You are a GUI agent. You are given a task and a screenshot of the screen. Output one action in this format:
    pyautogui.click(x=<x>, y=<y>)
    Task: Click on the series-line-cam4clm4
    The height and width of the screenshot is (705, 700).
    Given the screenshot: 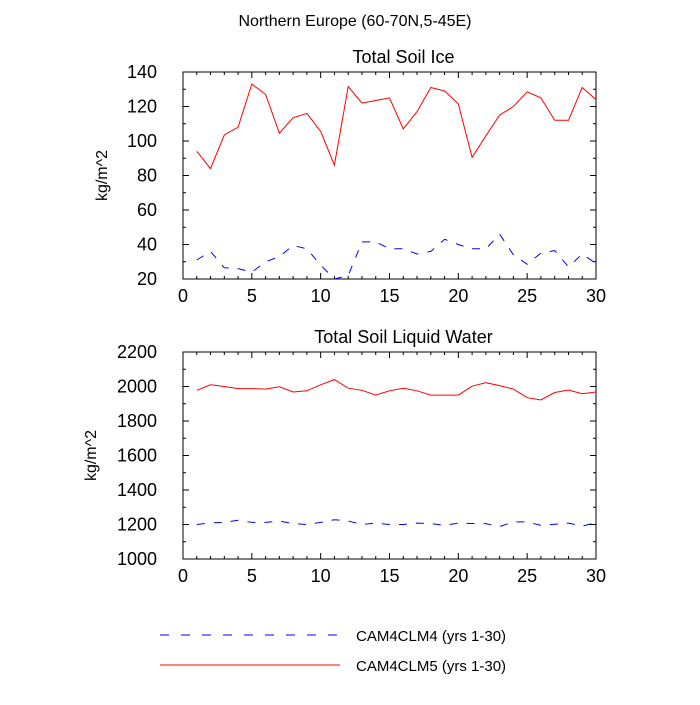 What is the action you would take?
    pyautogui.click(x=396, y=523)
    